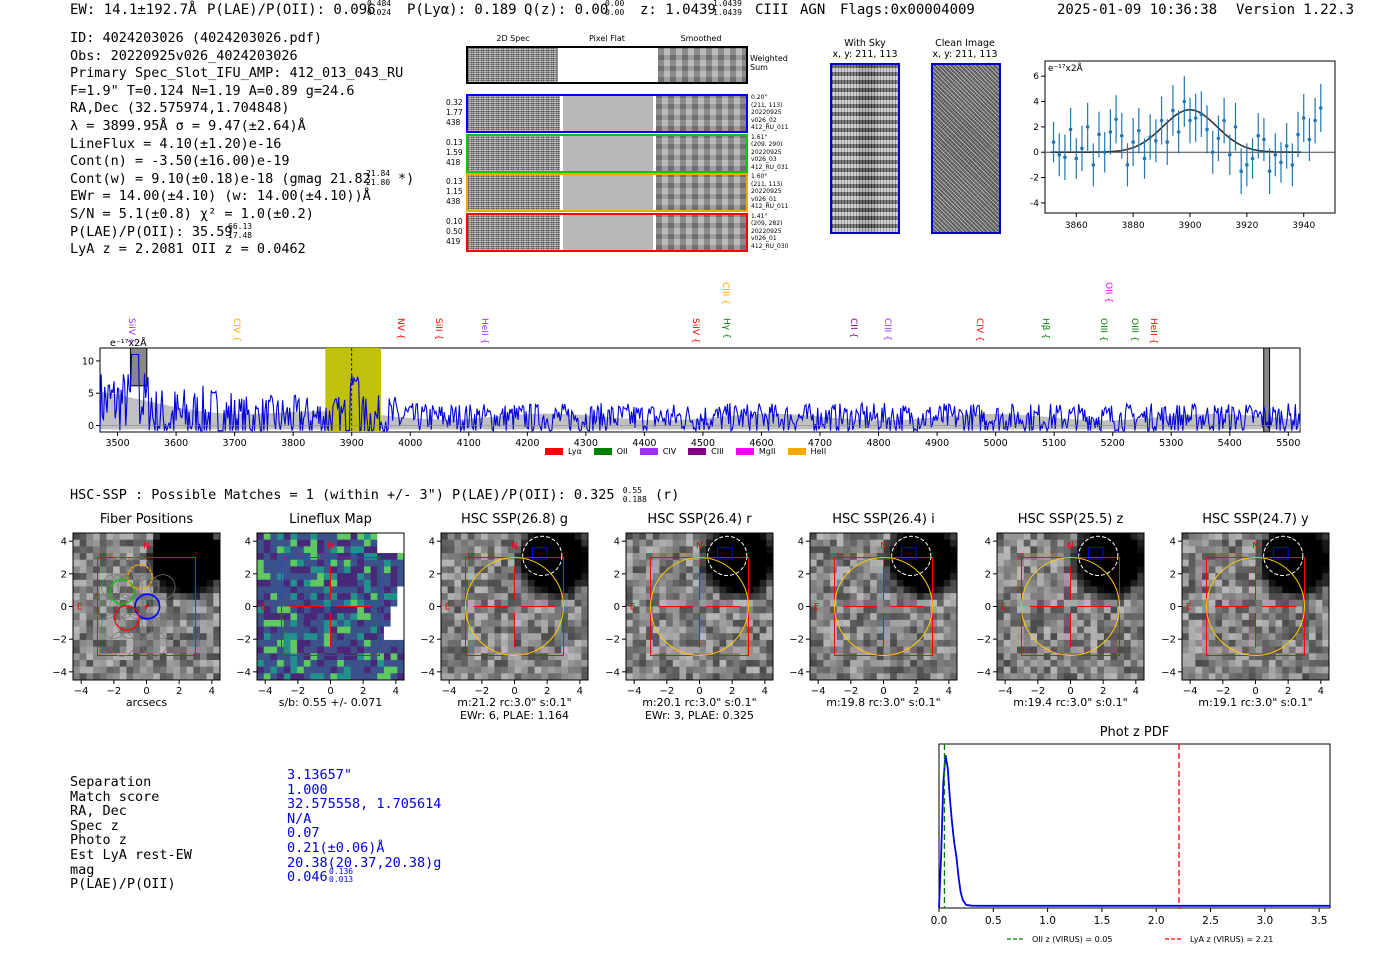 The image size is (1400, 953). I want to click on spec2d-row-right-label: 20220925, so click(766, 192).